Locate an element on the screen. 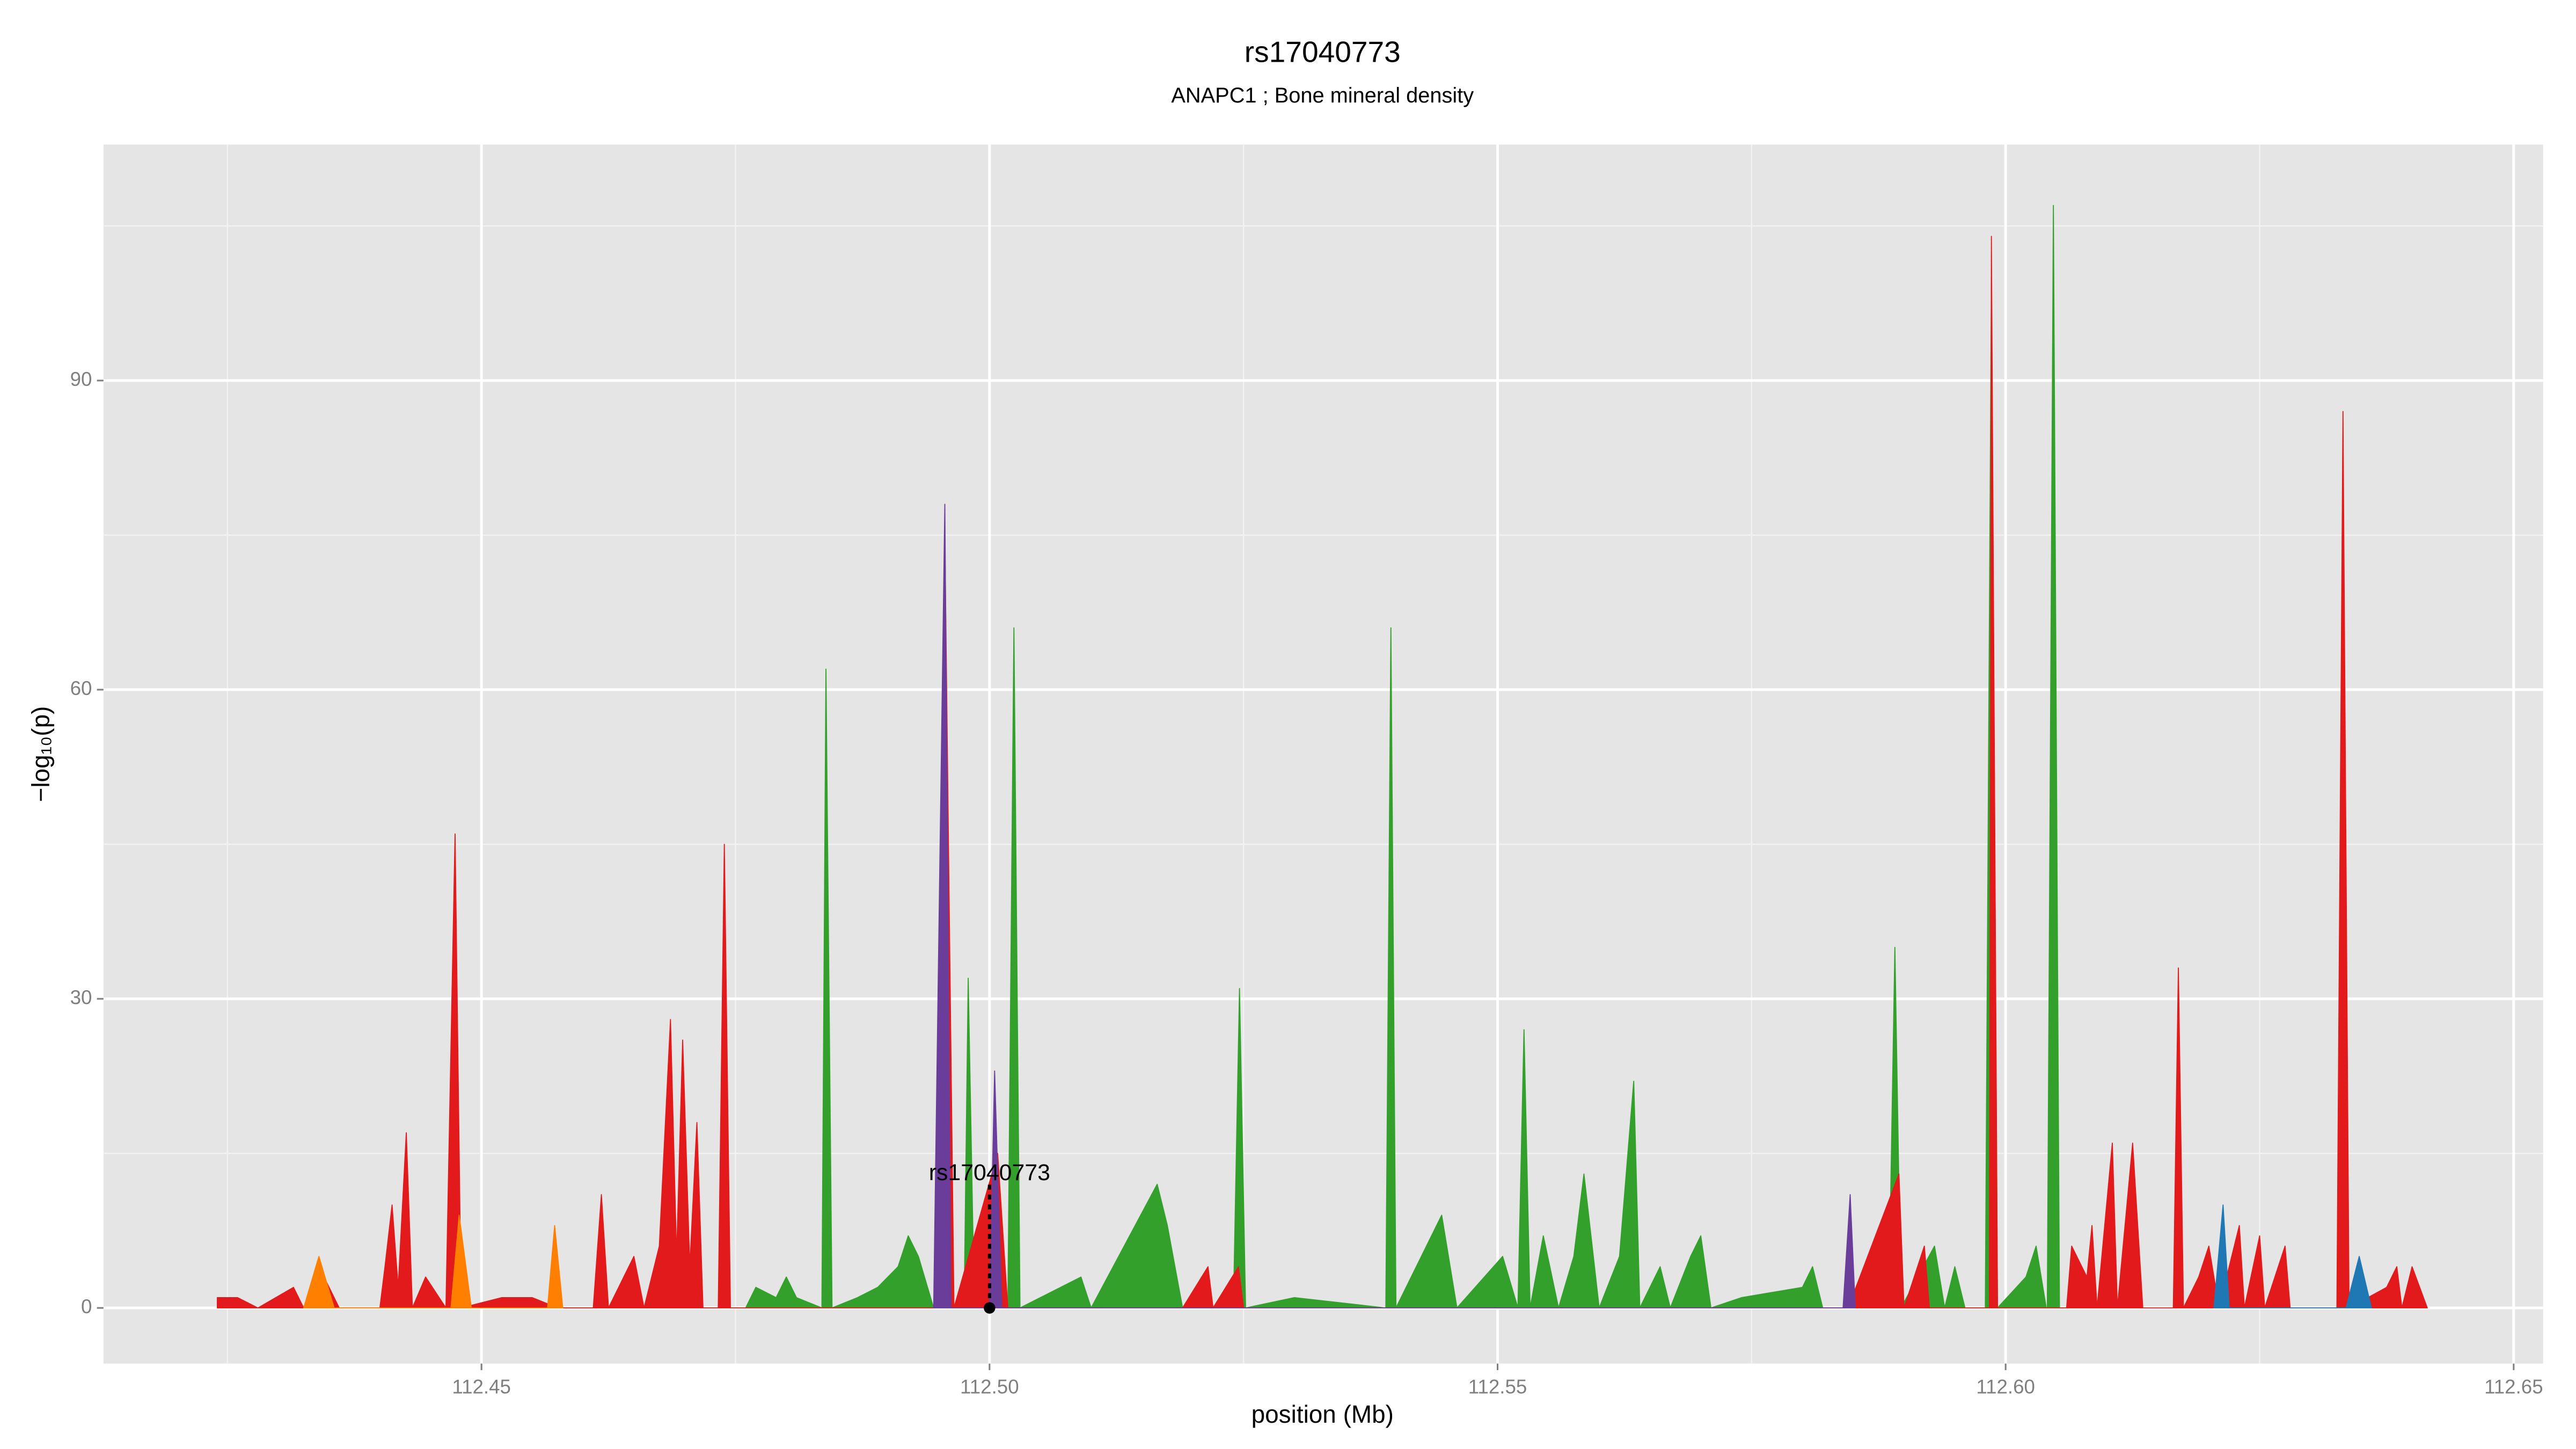 This screenshot has width=2576, height=1449. chart-title: rs17040773 is located at coordinates (1323, 52).